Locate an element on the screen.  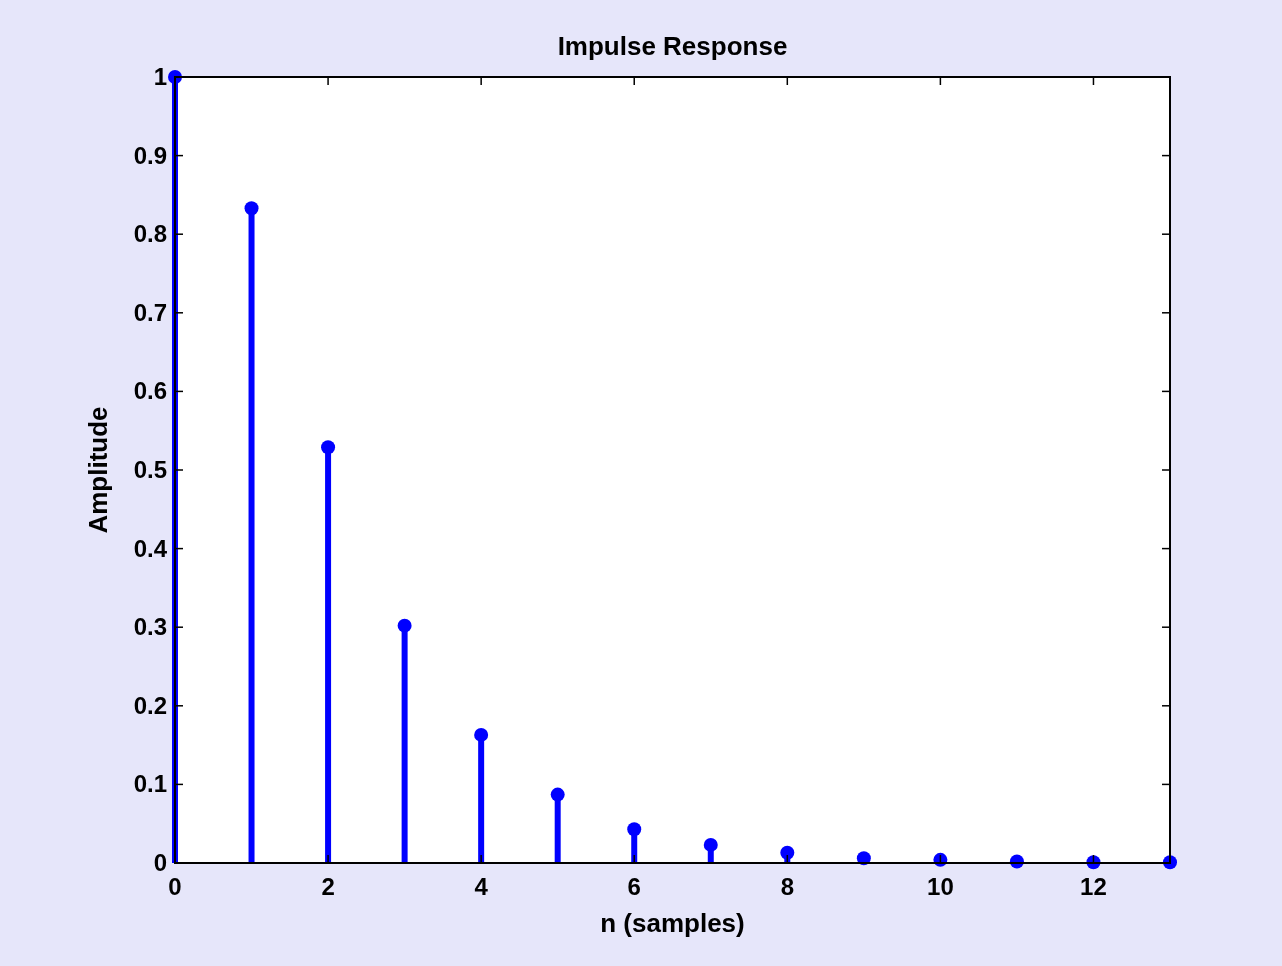
x-tick-label: 8 is located at coordinates (787, 886).